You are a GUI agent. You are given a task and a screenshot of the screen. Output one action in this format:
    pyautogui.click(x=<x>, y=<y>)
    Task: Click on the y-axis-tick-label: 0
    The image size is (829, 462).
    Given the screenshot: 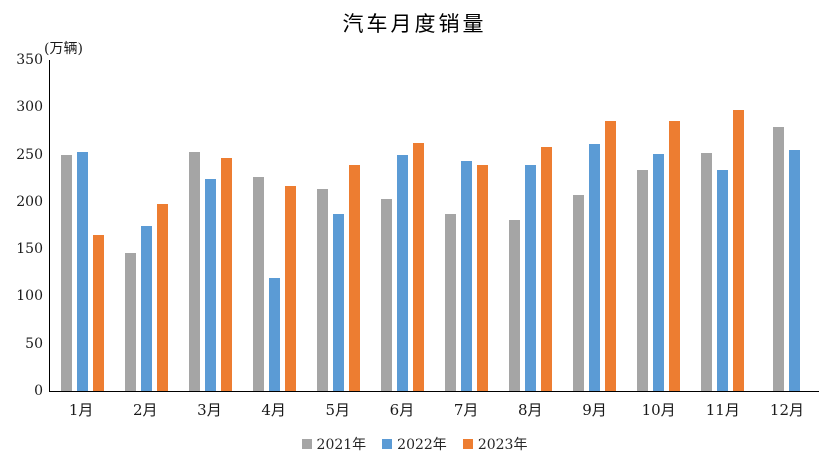 What is the action you would take?
    pyautogui.click(x=38, y=391)
    